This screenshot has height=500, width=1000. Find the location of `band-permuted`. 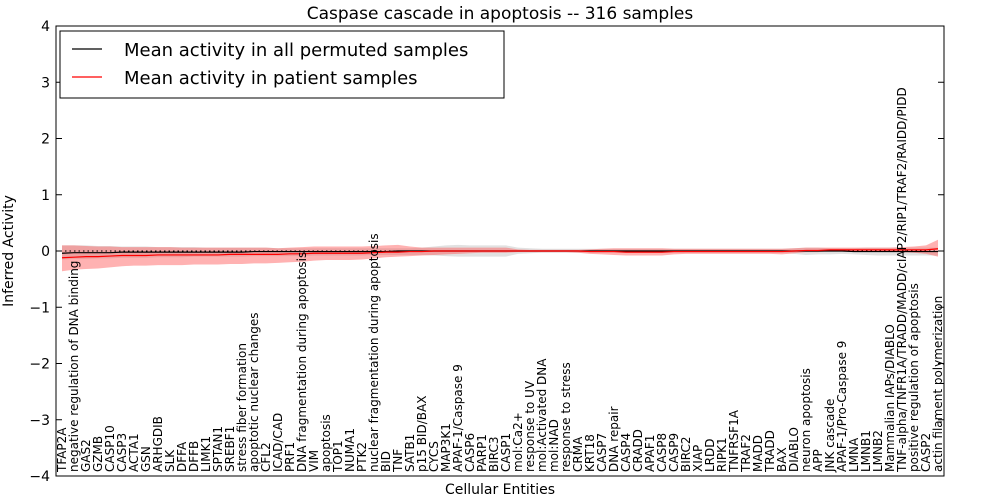

band-permuted is located at coordinates (500, 252).